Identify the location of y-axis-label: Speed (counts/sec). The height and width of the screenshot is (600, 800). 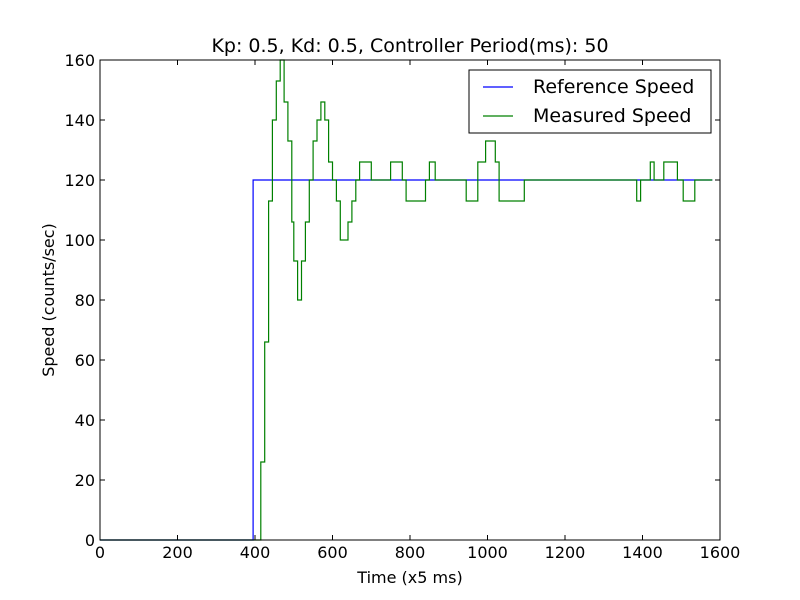
(48, 300).